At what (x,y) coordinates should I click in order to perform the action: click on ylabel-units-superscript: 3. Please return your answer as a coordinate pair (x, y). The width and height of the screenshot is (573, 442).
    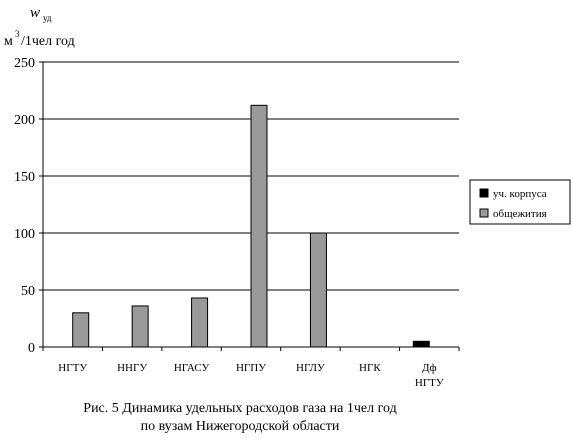
    Looking at the image, I should click on (17, 34).